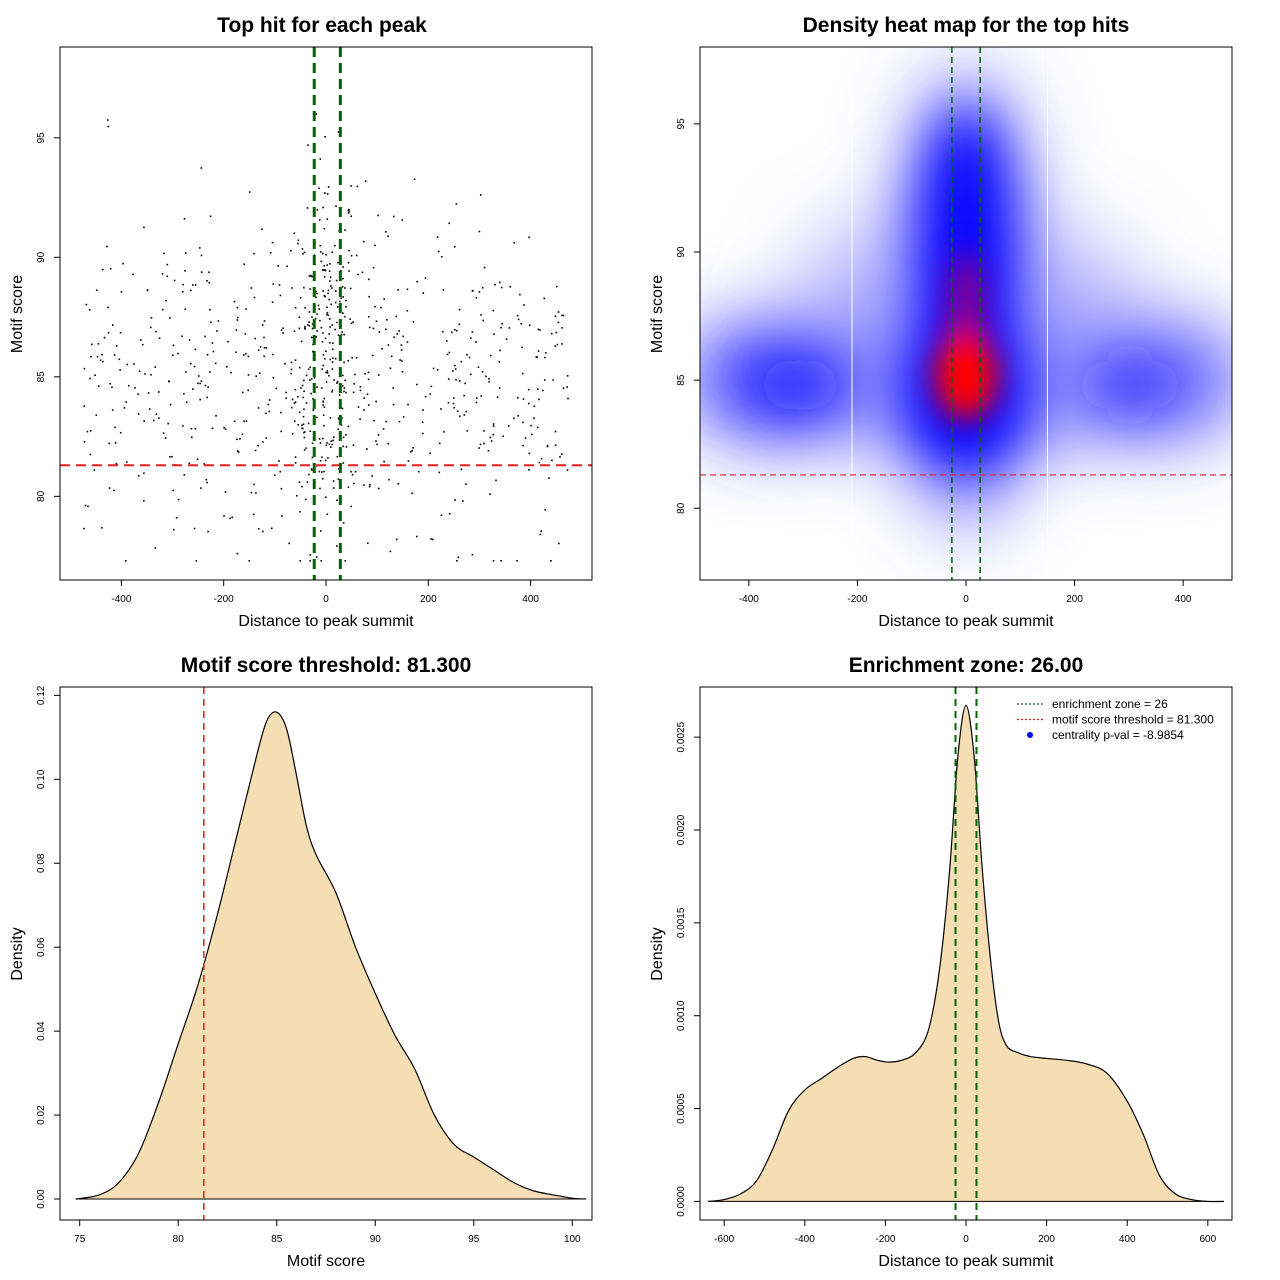  Describe the element at coordinates (966, 599) in the screenshot. I see `x-tick-label: 0` at that location.